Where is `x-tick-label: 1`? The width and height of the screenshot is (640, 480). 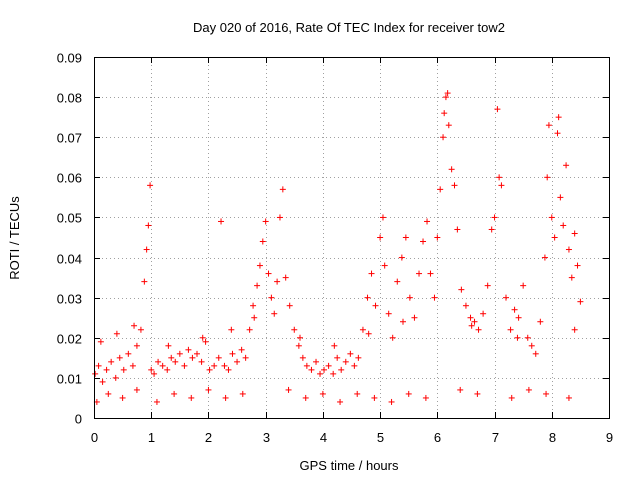 x-tick-label: 1 is located at coordinates (151, 437).